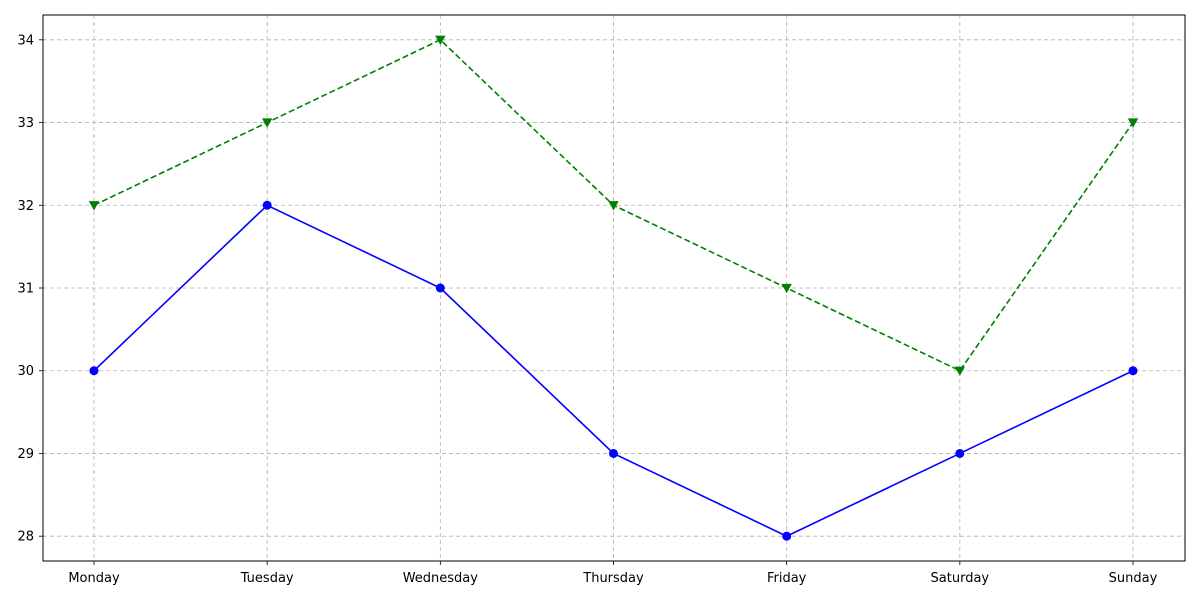 This screenshot has width=1200, height=605. What do you see at coordinates (25, 537) in the screenshot?
I see `y-tick-label: 28` at bounding box center [25, 537].